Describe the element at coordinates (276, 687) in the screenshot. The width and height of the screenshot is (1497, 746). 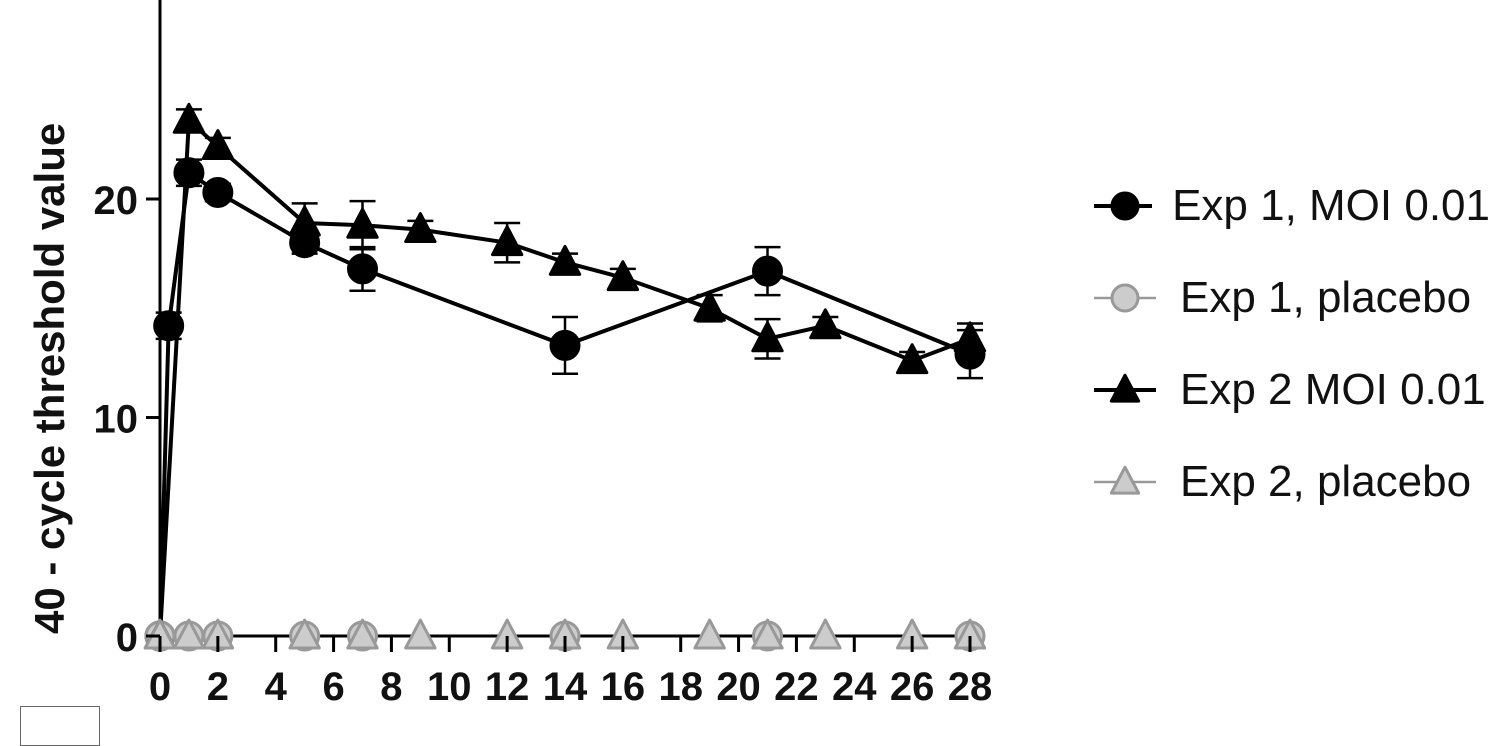
I see `x-tick-label: 4` at that location.